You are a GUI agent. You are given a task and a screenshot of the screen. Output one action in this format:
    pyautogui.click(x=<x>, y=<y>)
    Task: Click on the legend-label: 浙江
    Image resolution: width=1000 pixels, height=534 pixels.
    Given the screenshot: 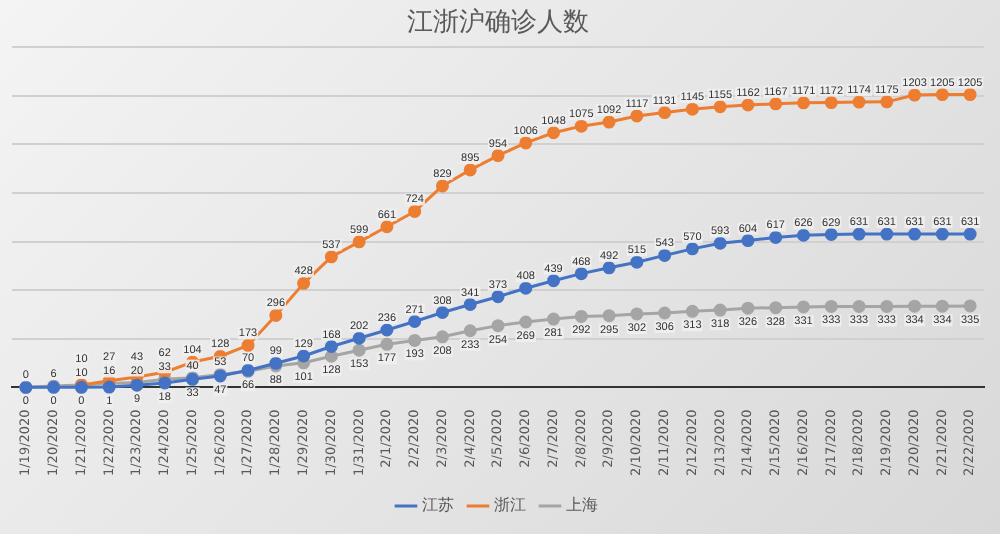 What is the action you would take?
    pyautogui.click(x=510, y=505)
    